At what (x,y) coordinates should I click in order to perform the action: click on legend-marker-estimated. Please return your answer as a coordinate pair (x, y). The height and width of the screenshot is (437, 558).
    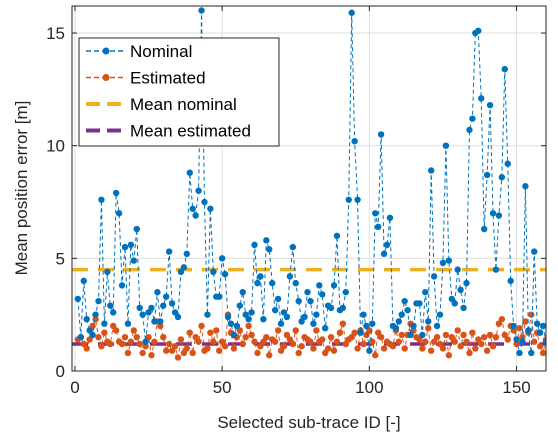
    Looking at the image, I should click on (106, 77).